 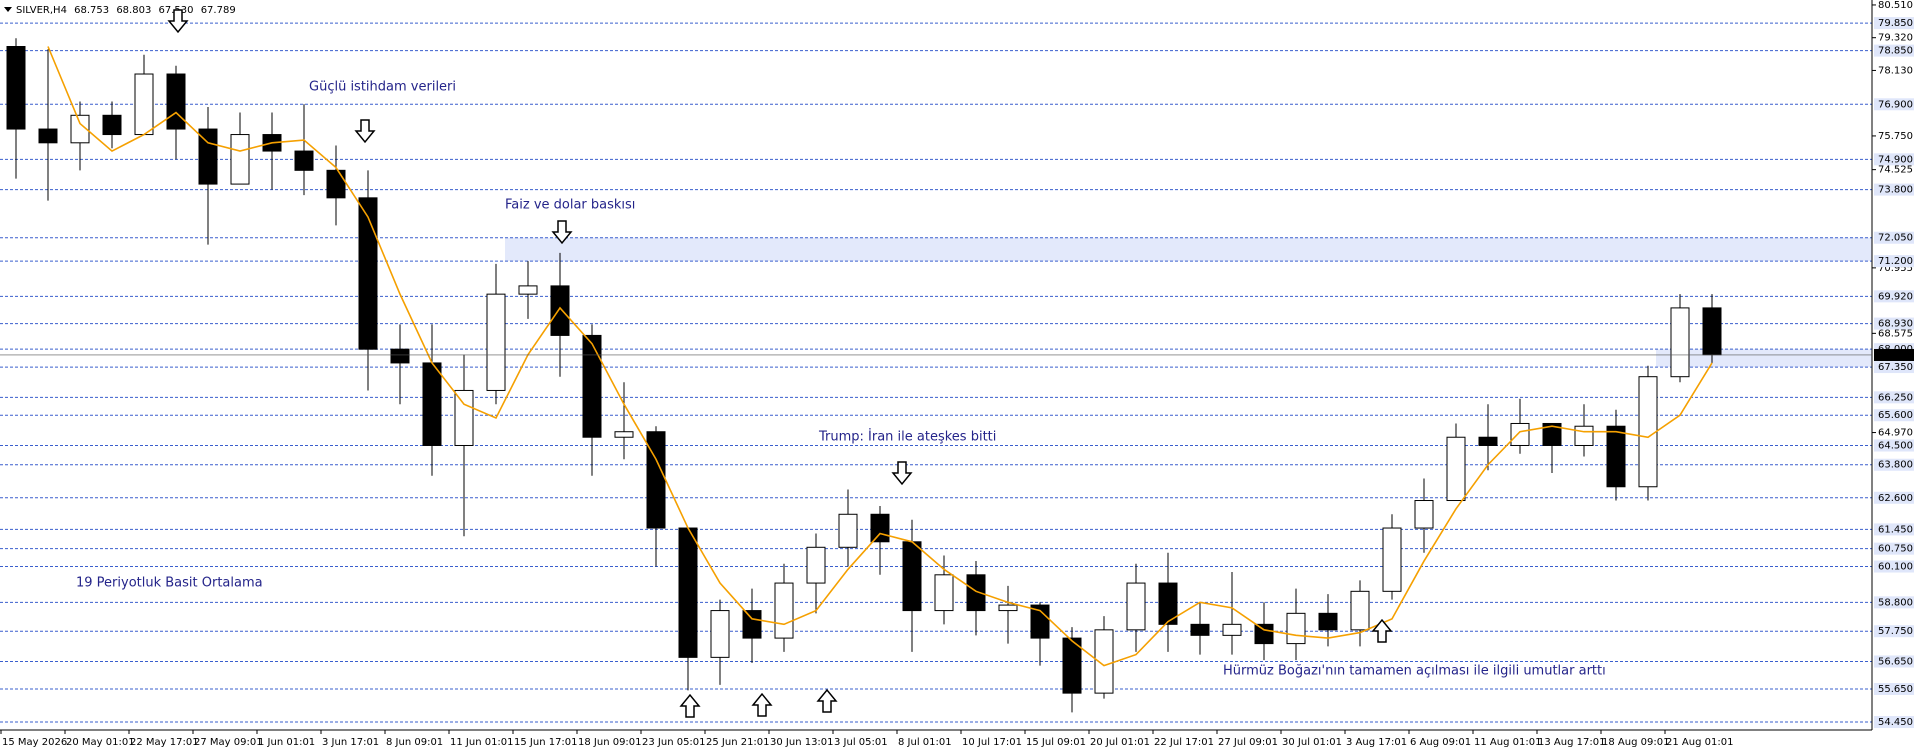 What do you see at coordinates (1895, 70) in the screenshot?
I see `y-tick-label: 78.130` at bounding box center [1895, 70].